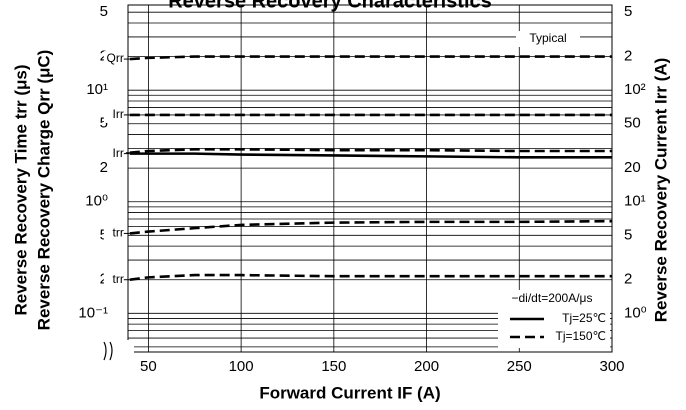 The image size is (686, 410). Describe the element at coordinates (108, 351) in the screenshot. I see `axis-break` at that location.